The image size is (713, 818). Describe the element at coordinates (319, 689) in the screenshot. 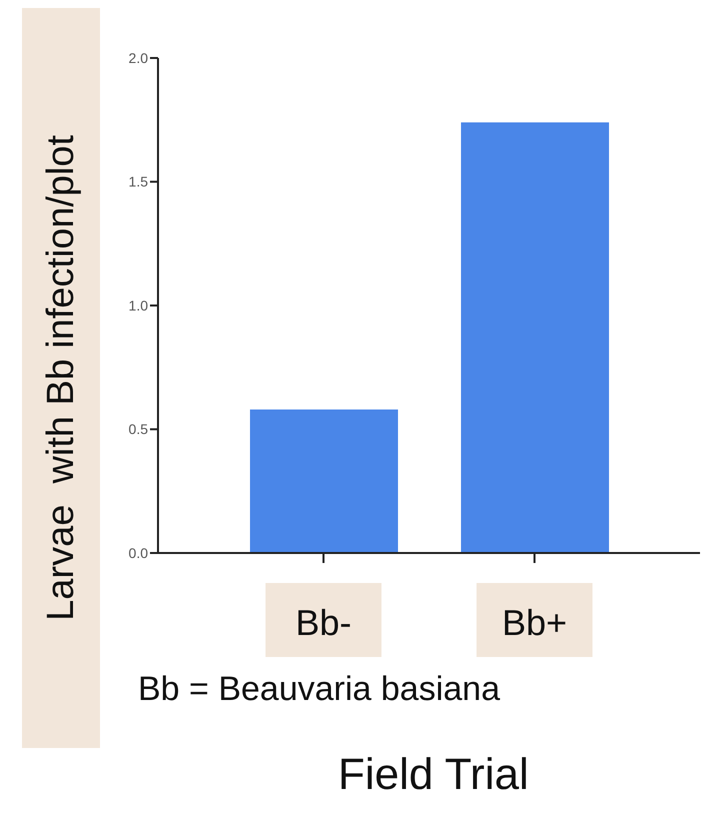

I see `text: Bb = Beauvaria basiana` at that location.